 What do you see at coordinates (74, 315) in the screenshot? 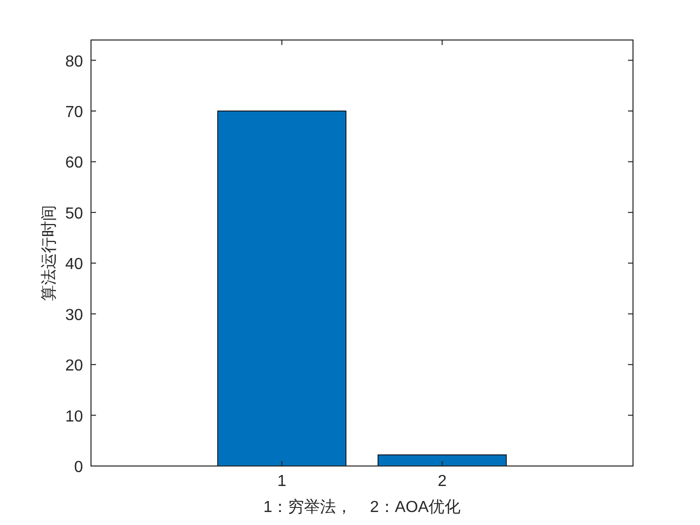
I see `y-tick-label: 30` at bounding box center [74, 315].